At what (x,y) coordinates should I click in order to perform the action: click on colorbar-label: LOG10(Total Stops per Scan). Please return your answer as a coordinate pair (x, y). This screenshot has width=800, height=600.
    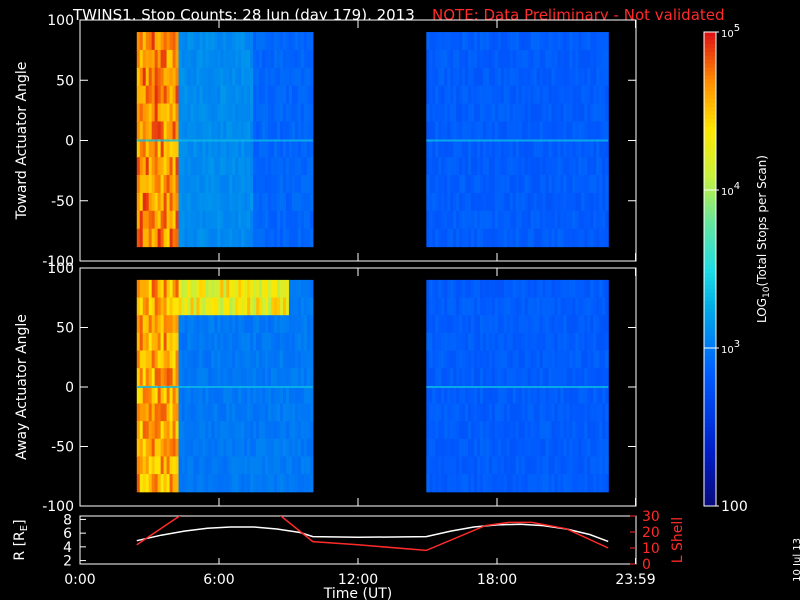
    Looking at the image, I should click on (763, 239).